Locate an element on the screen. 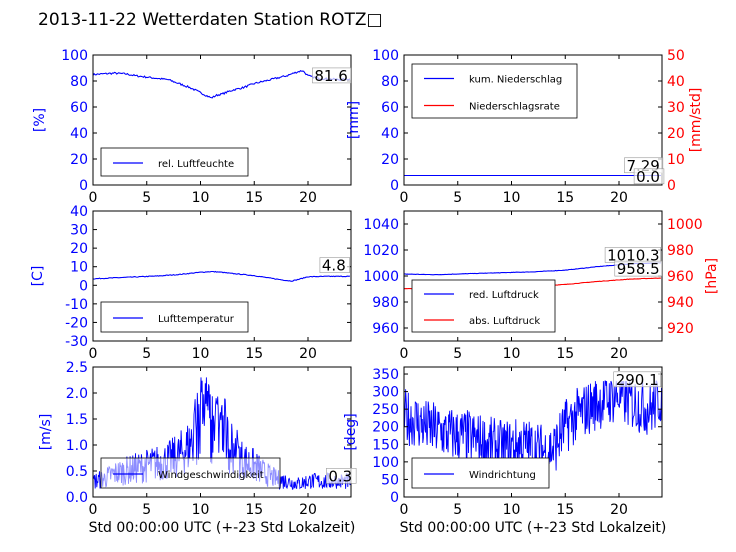  legend-entry: abs. Luftdruck is located at coordinates (504, 321).